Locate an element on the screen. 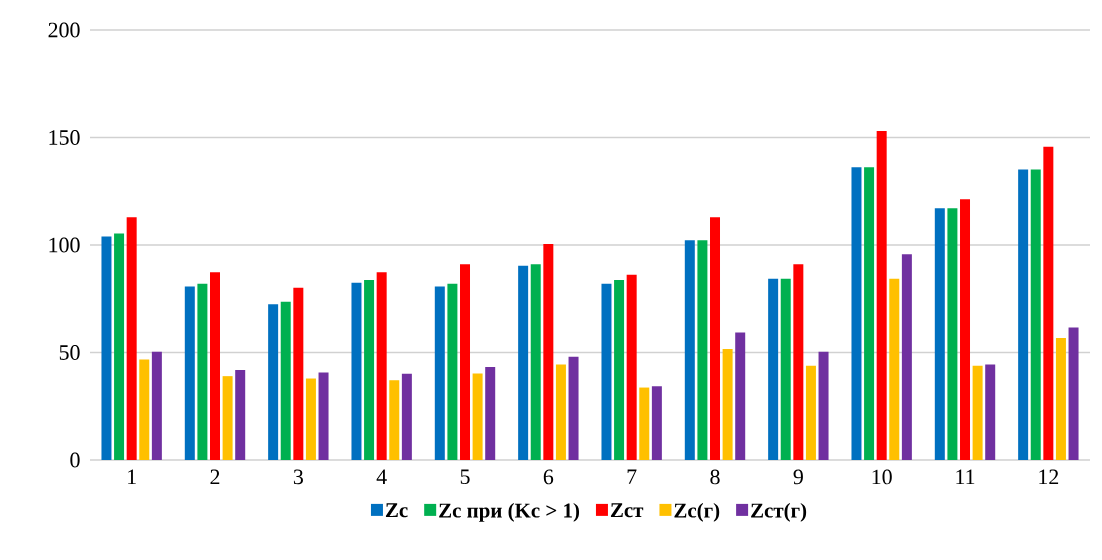 Image resolution: width=1102 pixels, height=560 pixels. y-tick-label: 0 is located at coordinates (75, 460).